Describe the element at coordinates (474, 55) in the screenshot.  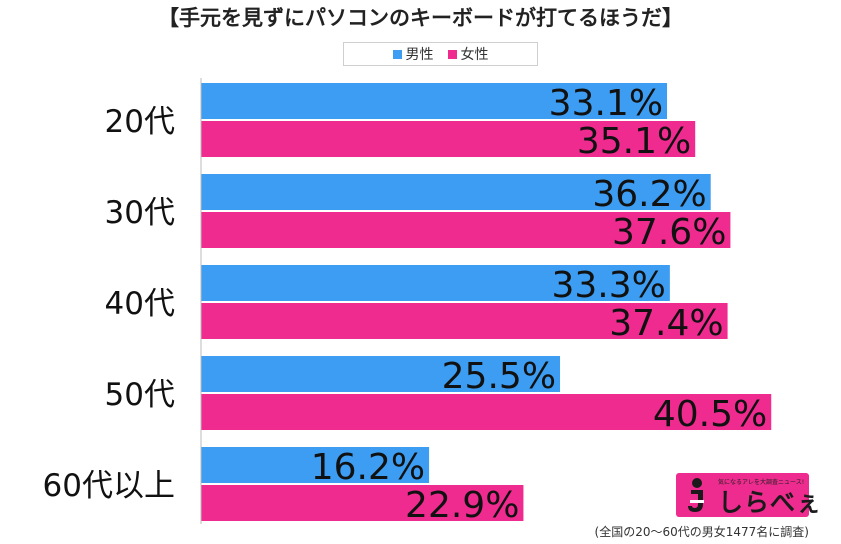
I see `legend-label-female: 女性` at that location.